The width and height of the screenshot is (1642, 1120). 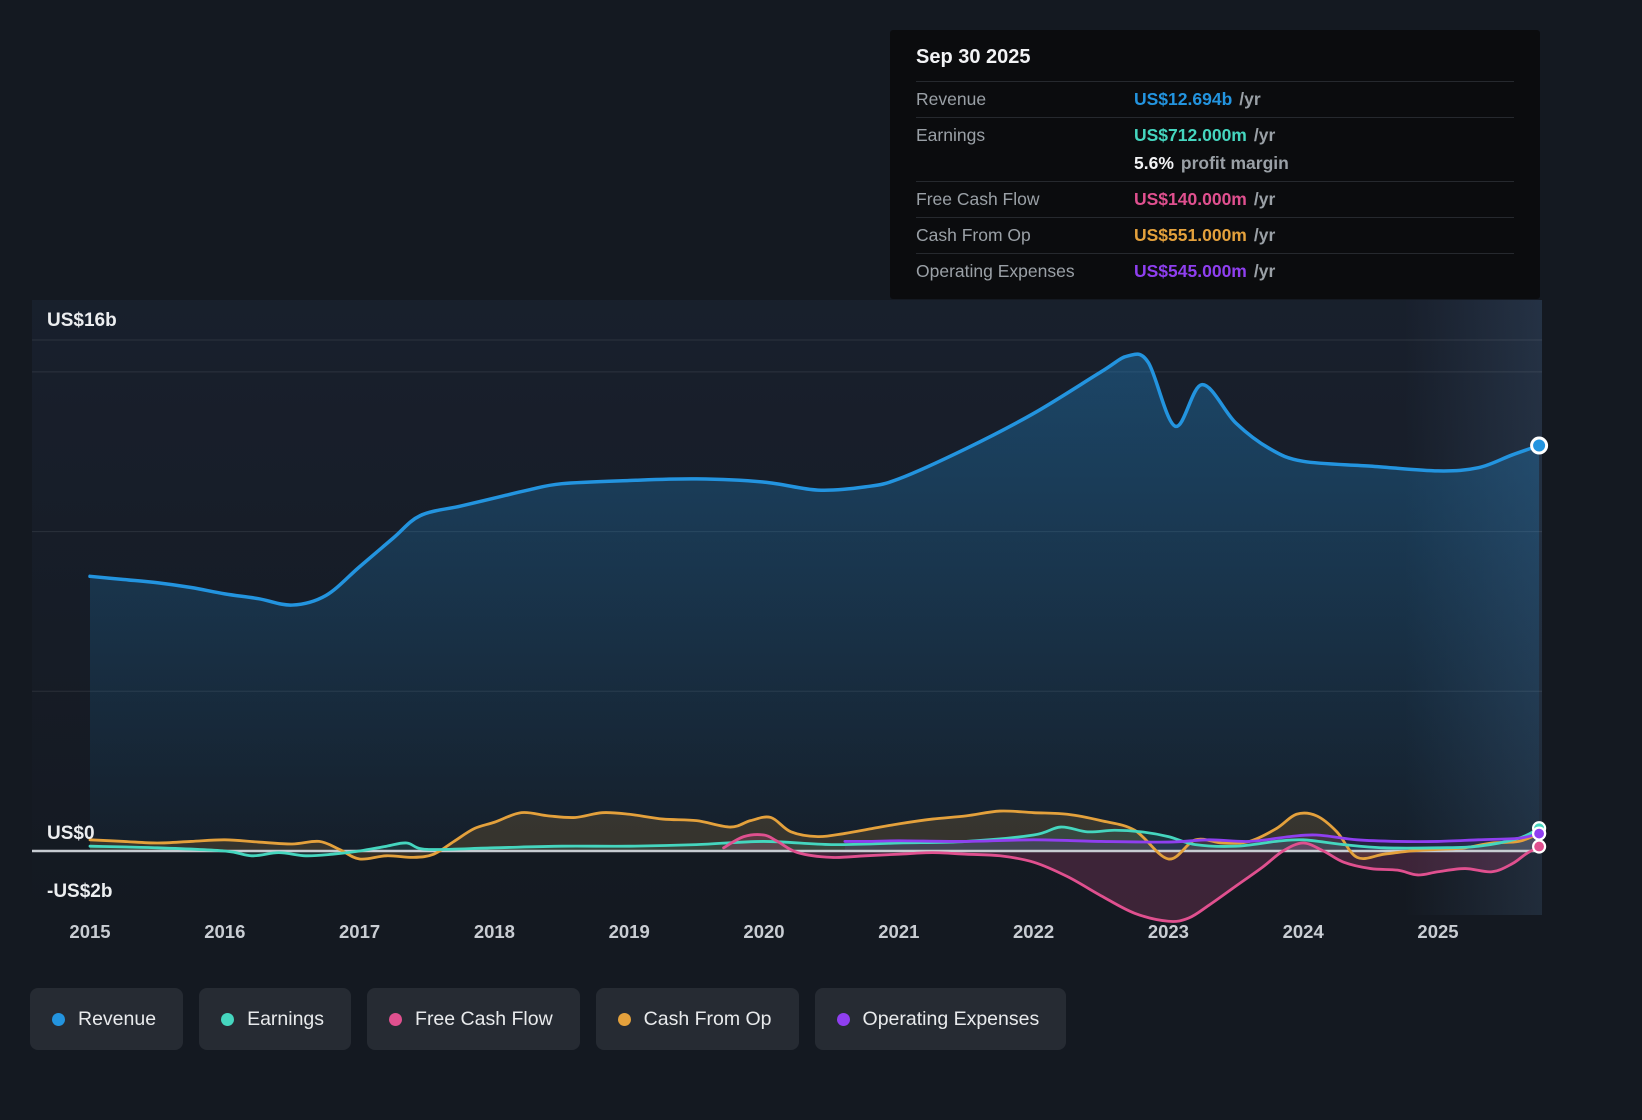 I want to click on earnings-line, so click(x=814, y=841).